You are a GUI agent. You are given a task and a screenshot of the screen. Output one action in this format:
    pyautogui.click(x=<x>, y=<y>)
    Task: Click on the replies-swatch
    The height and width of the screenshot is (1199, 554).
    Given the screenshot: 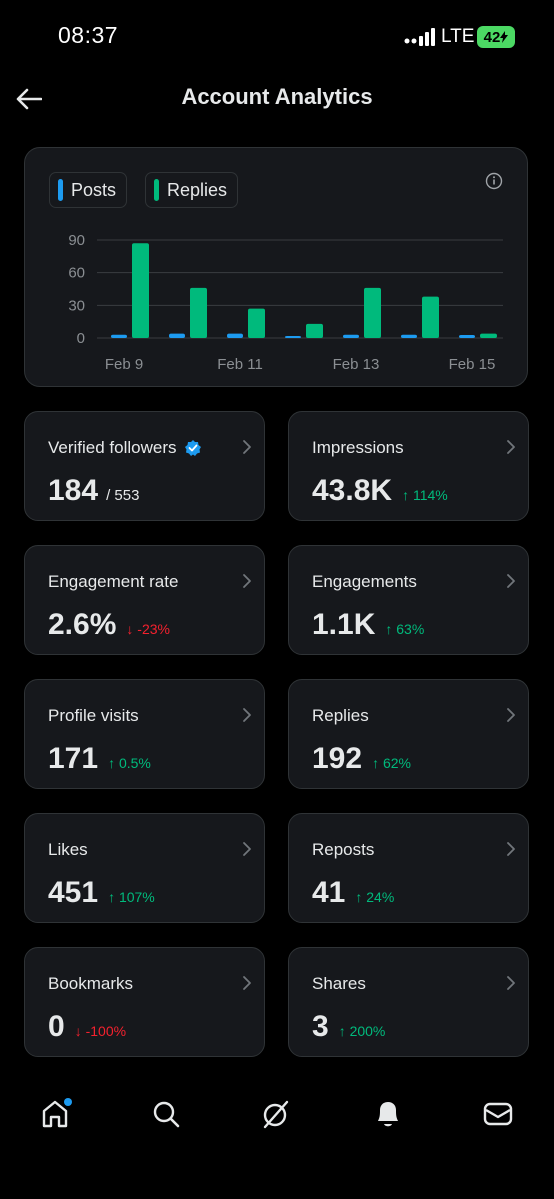 What is the action you would take?
    pyautogui.click(x=156, y=190)
    